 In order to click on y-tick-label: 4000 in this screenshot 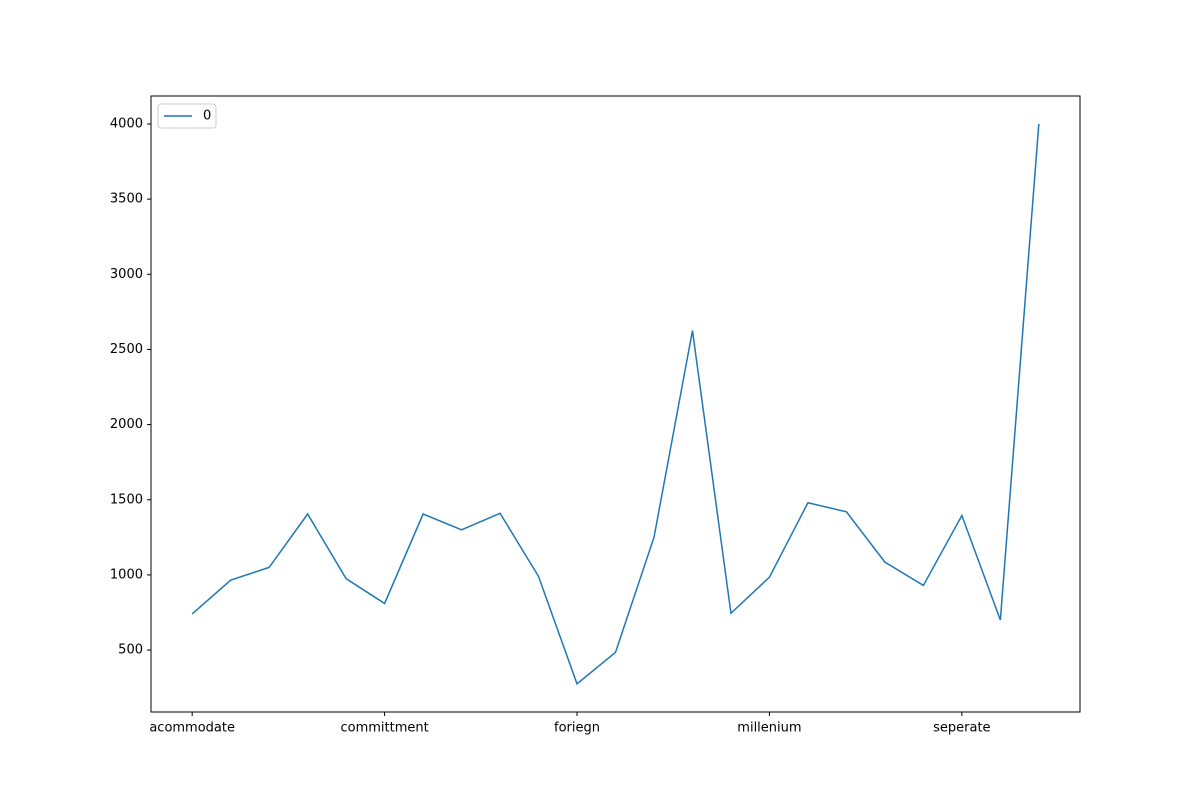, I will do `click(126, 123)`.